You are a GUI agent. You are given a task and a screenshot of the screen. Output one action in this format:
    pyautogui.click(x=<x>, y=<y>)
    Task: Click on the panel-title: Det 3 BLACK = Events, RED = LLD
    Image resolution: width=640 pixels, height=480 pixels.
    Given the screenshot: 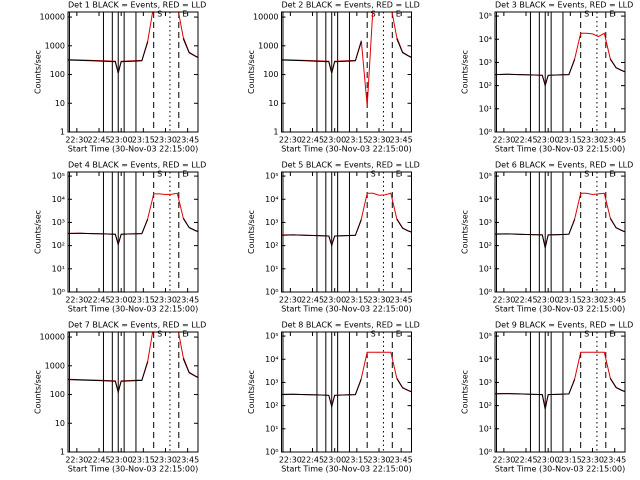 What is the action you would take?
    pyautogui.click(x=564, y=5)
    